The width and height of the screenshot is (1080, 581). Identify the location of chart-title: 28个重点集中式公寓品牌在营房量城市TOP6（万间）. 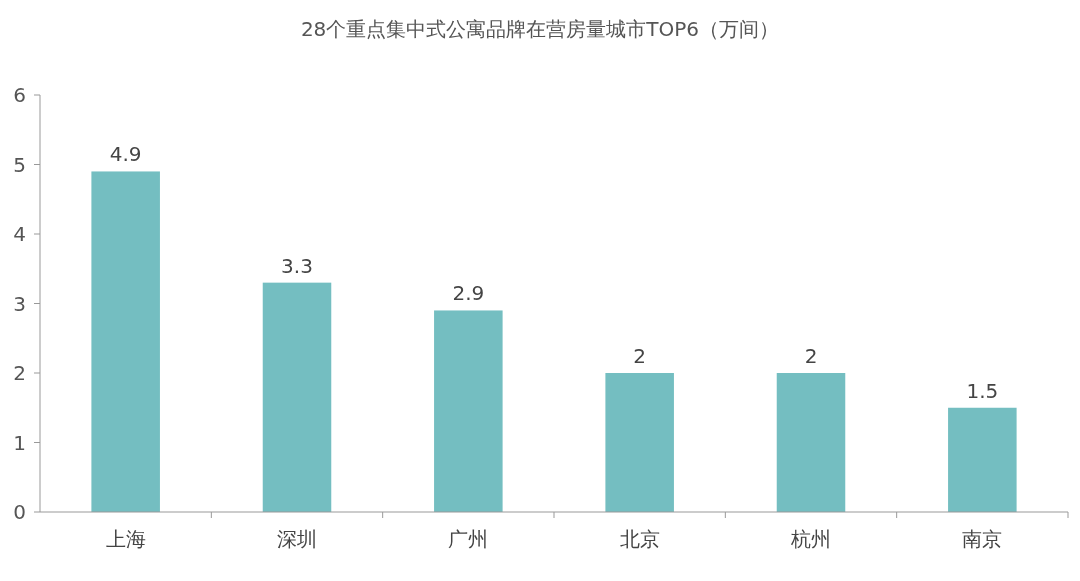
(540, 29).